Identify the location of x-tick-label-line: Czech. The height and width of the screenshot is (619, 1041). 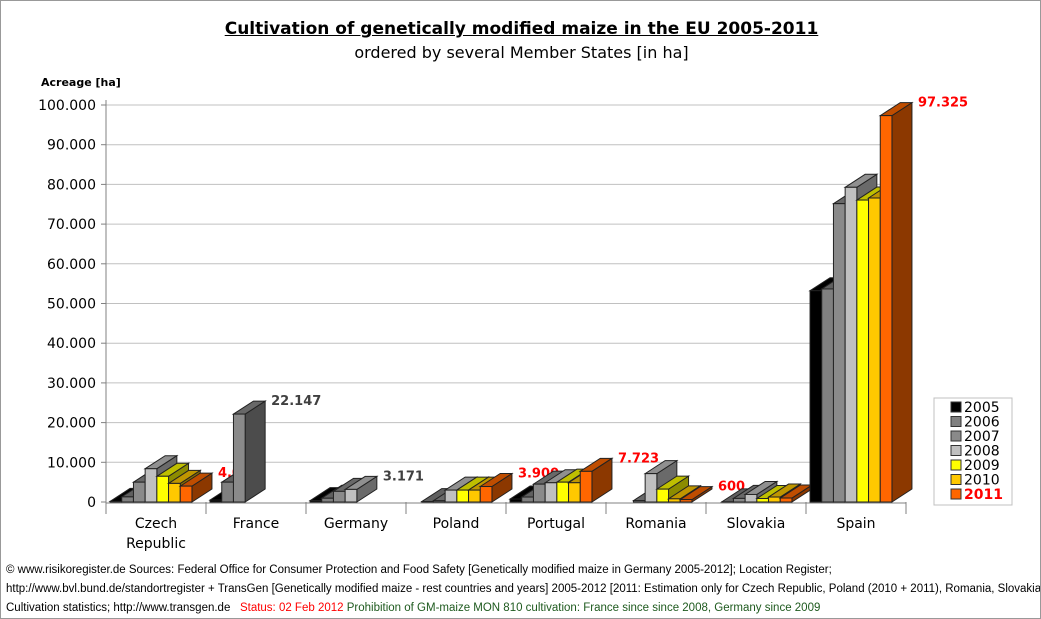
(156, 524).